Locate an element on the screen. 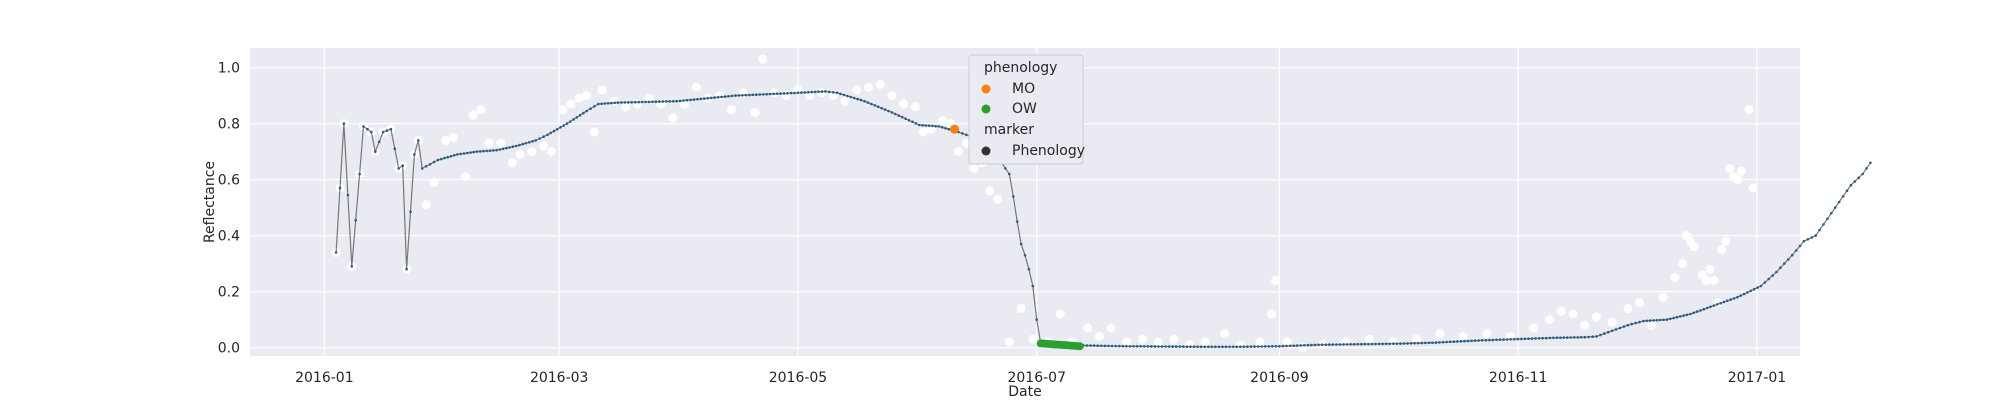  x-tick-label: 2016-07 is located at coordinates (1036, 378).